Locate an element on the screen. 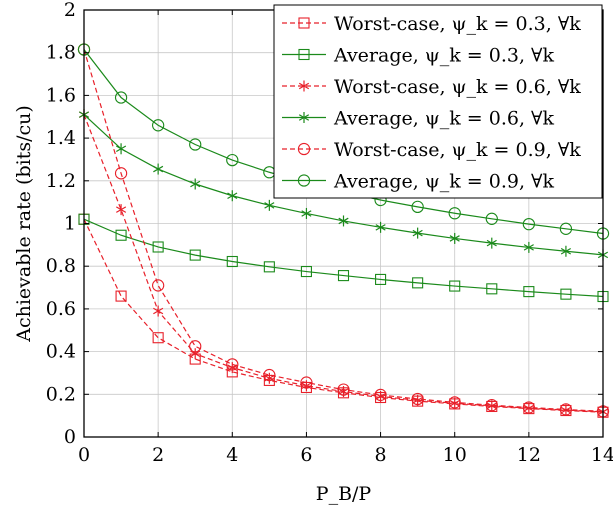  y-axis-label: Achievable rate (bits/cu) is located at coordinates (24, 224).